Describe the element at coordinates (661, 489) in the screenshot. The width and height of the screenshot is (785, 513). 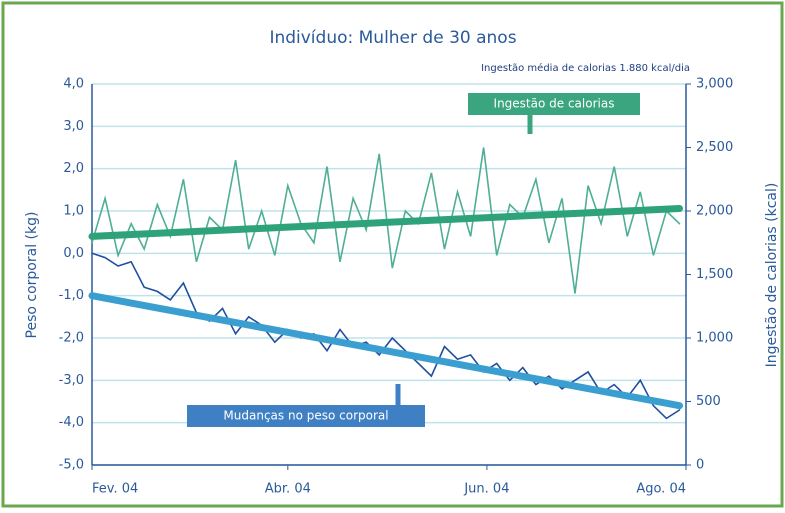
I see `x-tick-label: Ago. 04` at that location.